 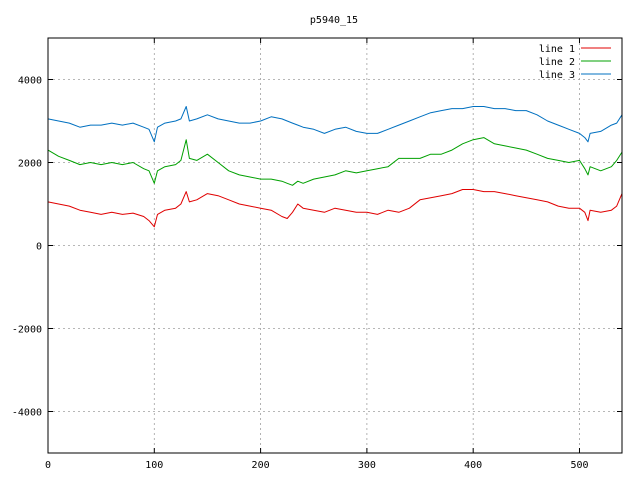 I want to click on y-tick-label: -2000, so click(x=27, y=330).